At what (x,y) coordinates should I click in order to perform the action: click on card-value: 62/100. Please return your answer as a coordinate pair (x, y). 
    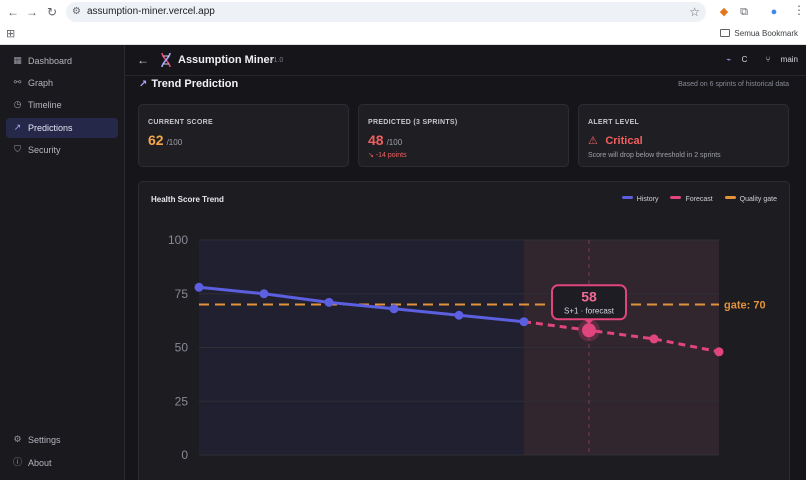
    Looking at the image, I should click on (165, 141).